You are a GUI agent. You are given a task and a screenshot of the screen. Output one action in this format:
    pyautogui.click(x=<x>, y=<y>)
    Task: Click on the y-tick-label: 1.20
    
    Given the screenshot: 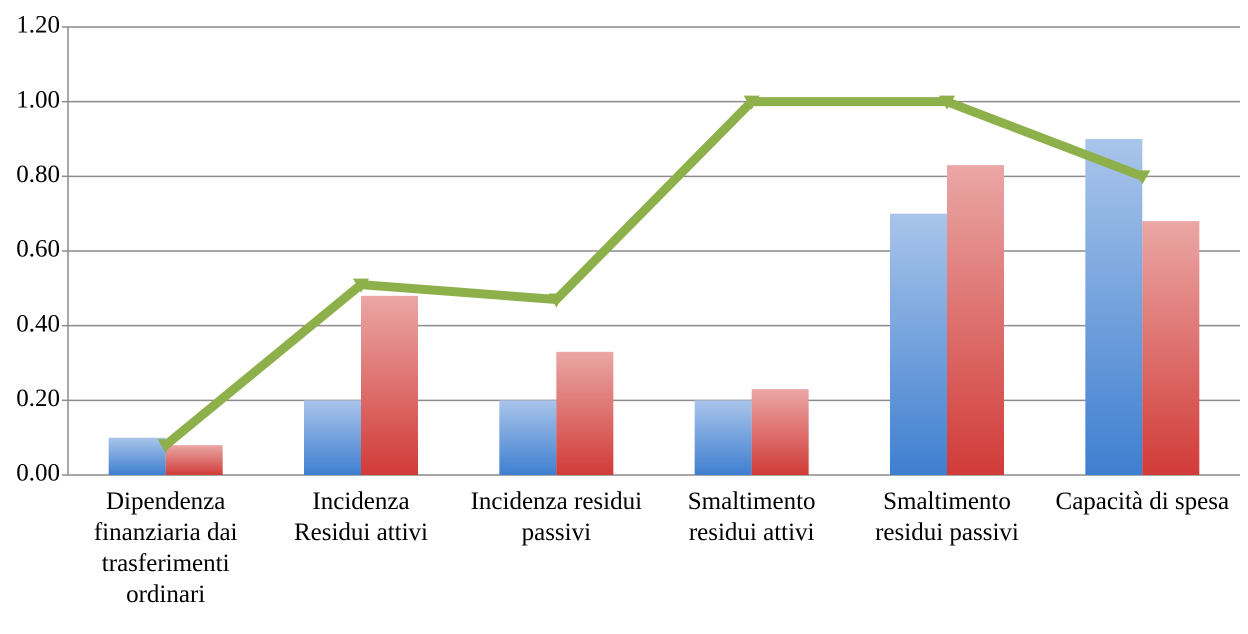 What is the action you would take?
    pyautogui.click(x=38, y=25)
    